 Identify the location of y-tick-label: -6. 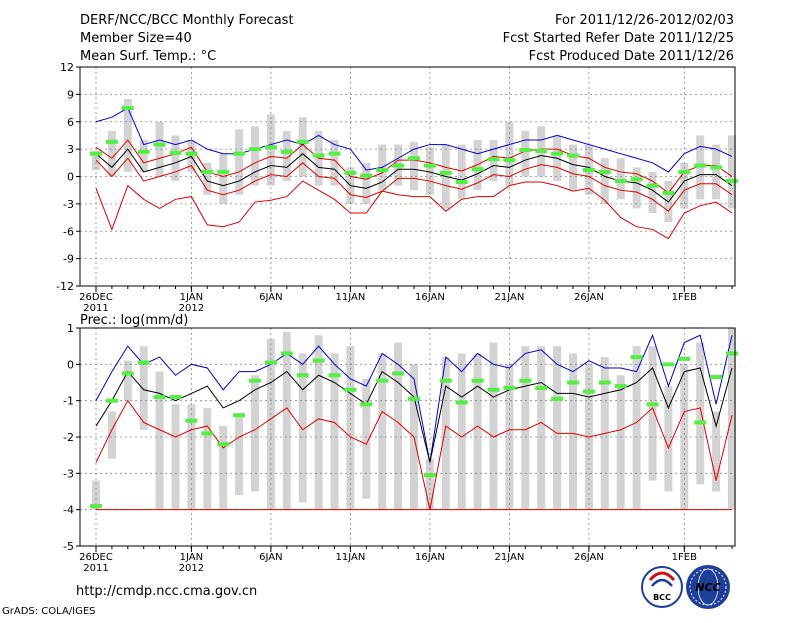
(68, 231).